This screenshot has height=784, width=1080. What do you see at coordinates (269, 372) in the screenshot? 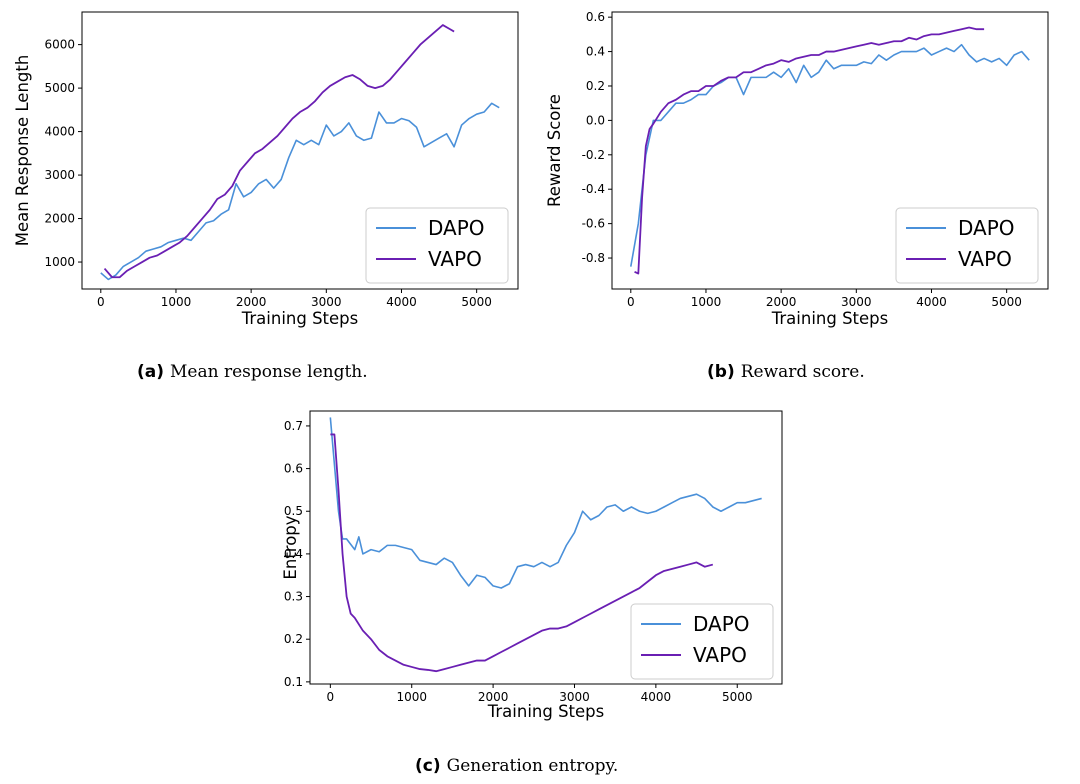
I see `caption-a-text: Mean response length.` at bounding box center [269, 372].